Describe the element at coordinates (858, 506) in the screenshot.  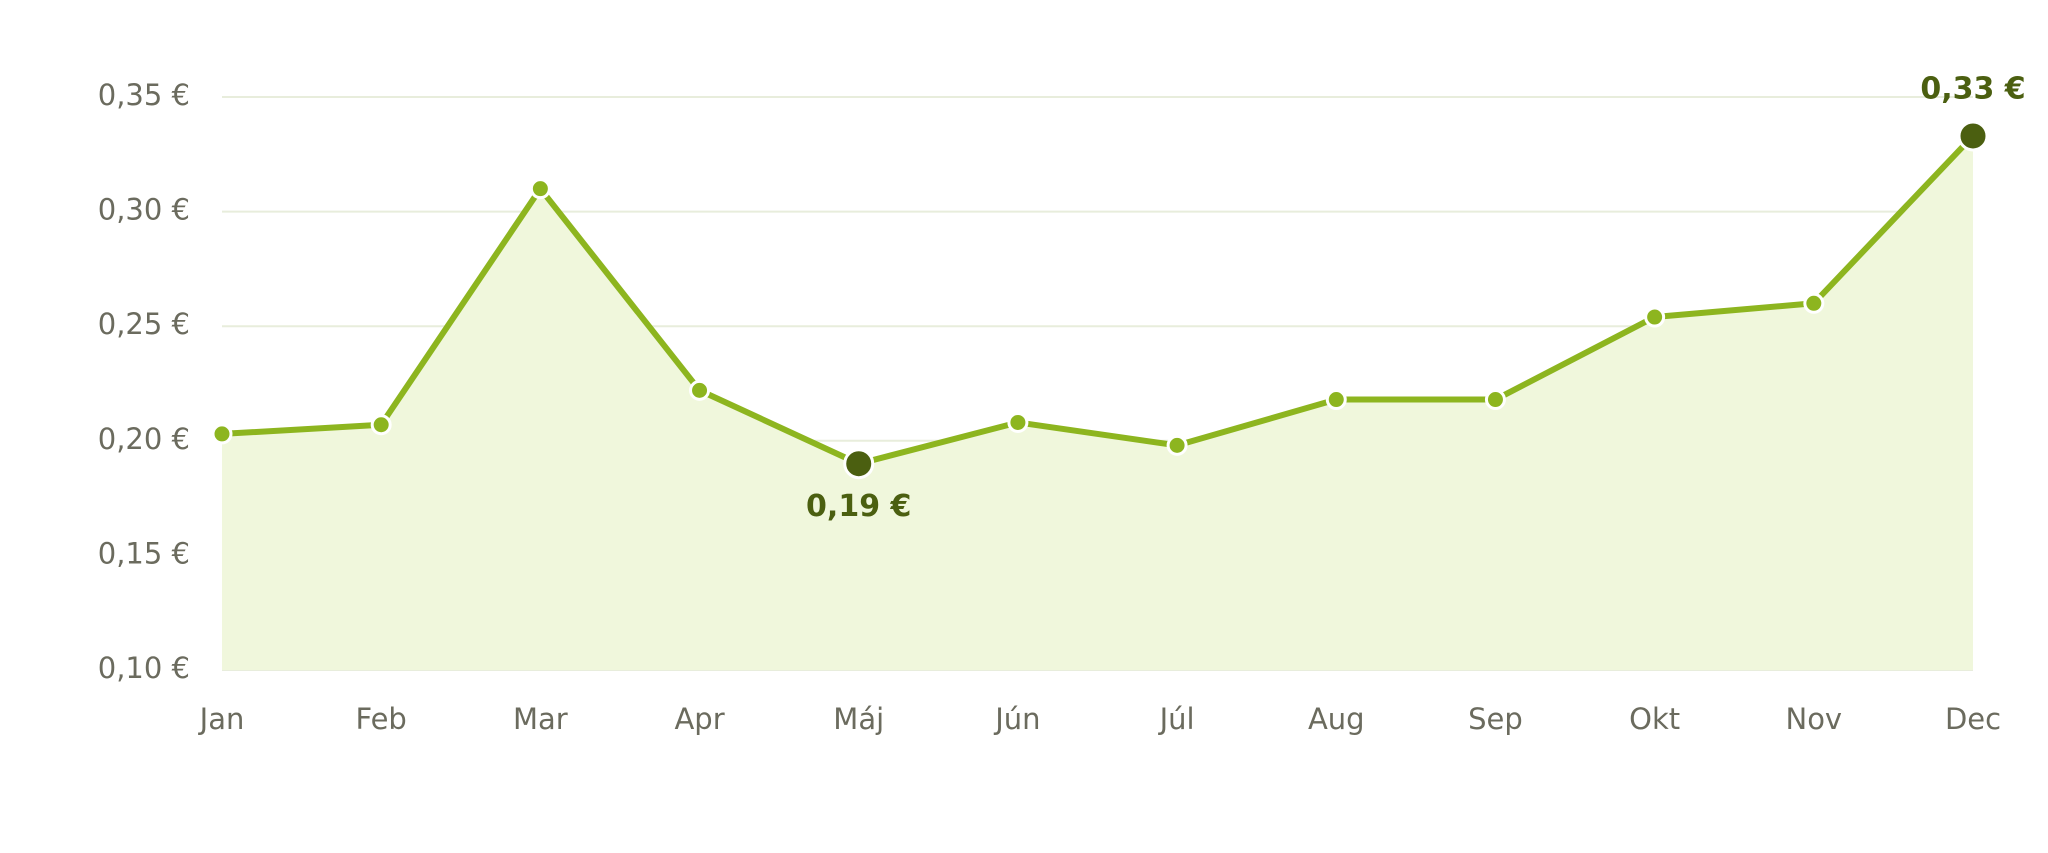
I see `value-label: 0,19 €` at that location.